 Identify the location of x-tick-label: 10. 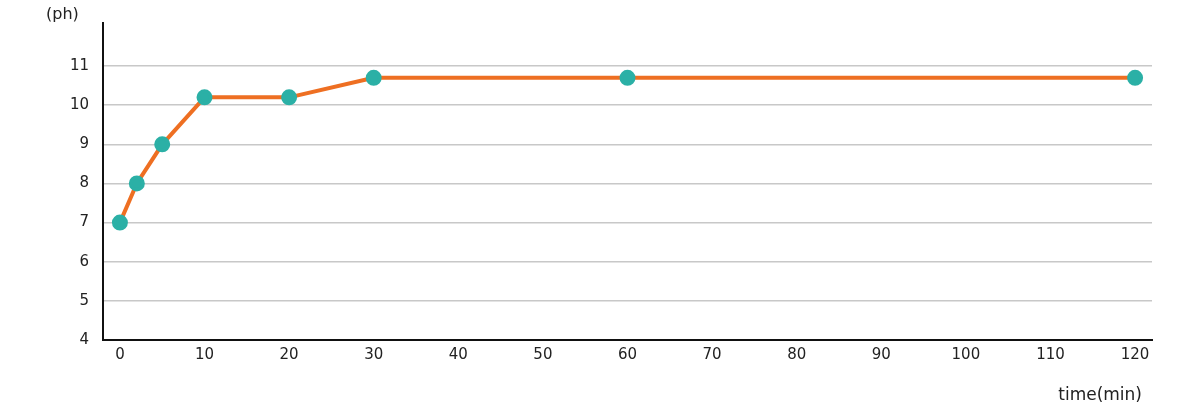
(204, 353).